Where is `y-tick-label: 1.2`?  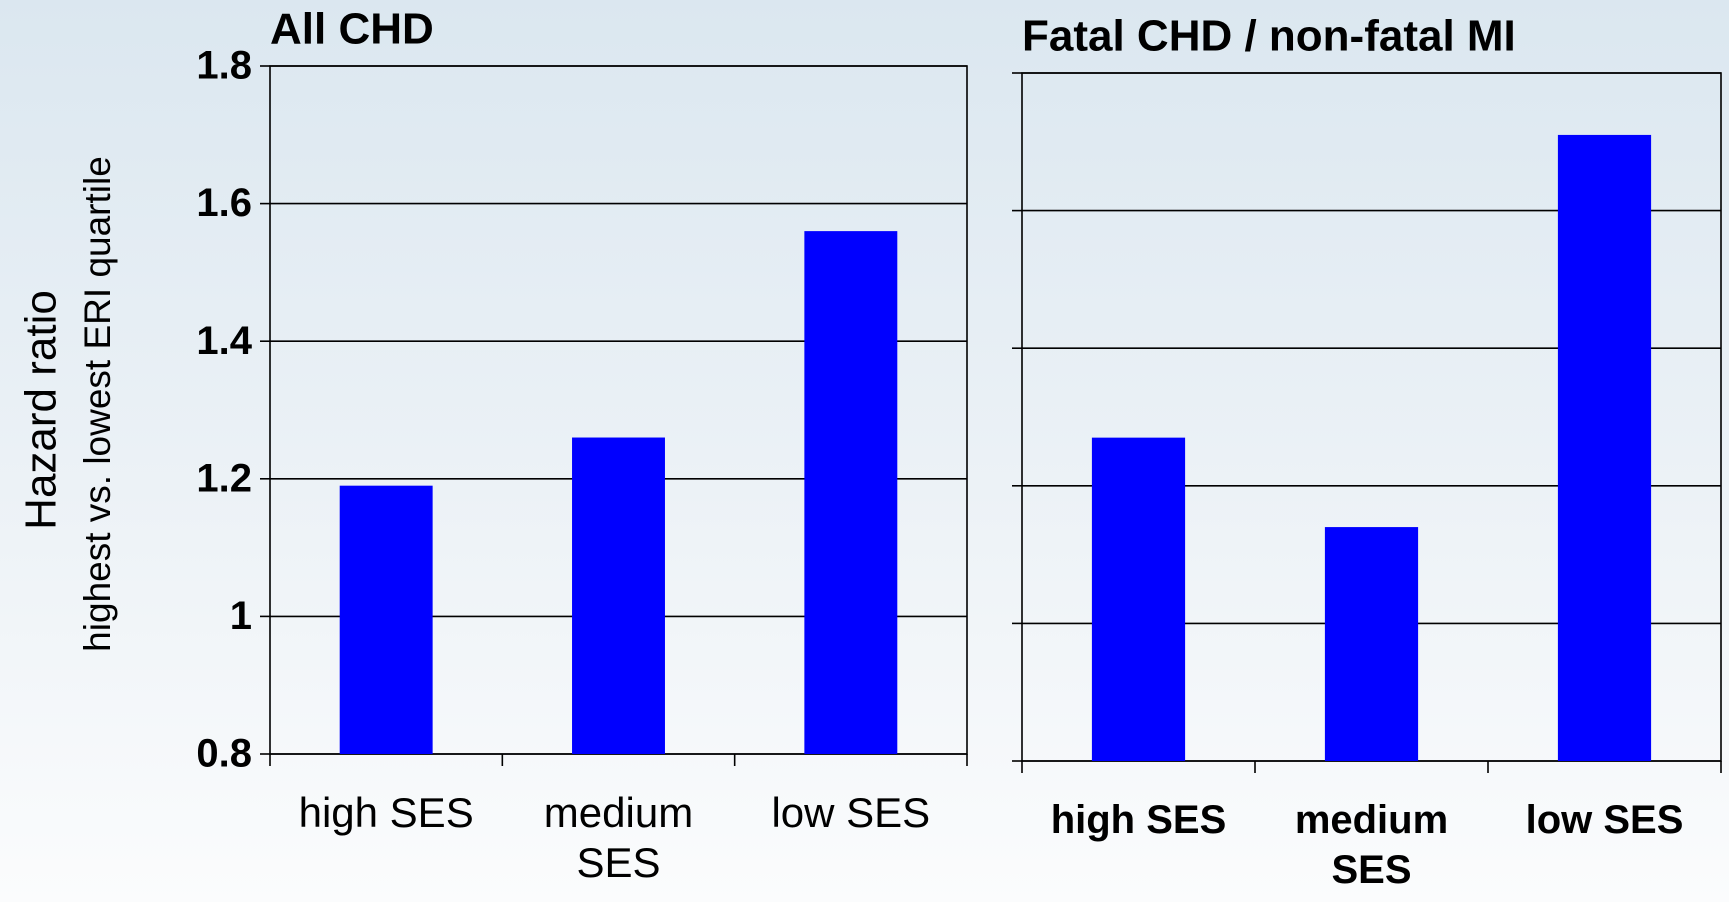
y-tick-label: 1.2 is located at coordinates (224, 478).